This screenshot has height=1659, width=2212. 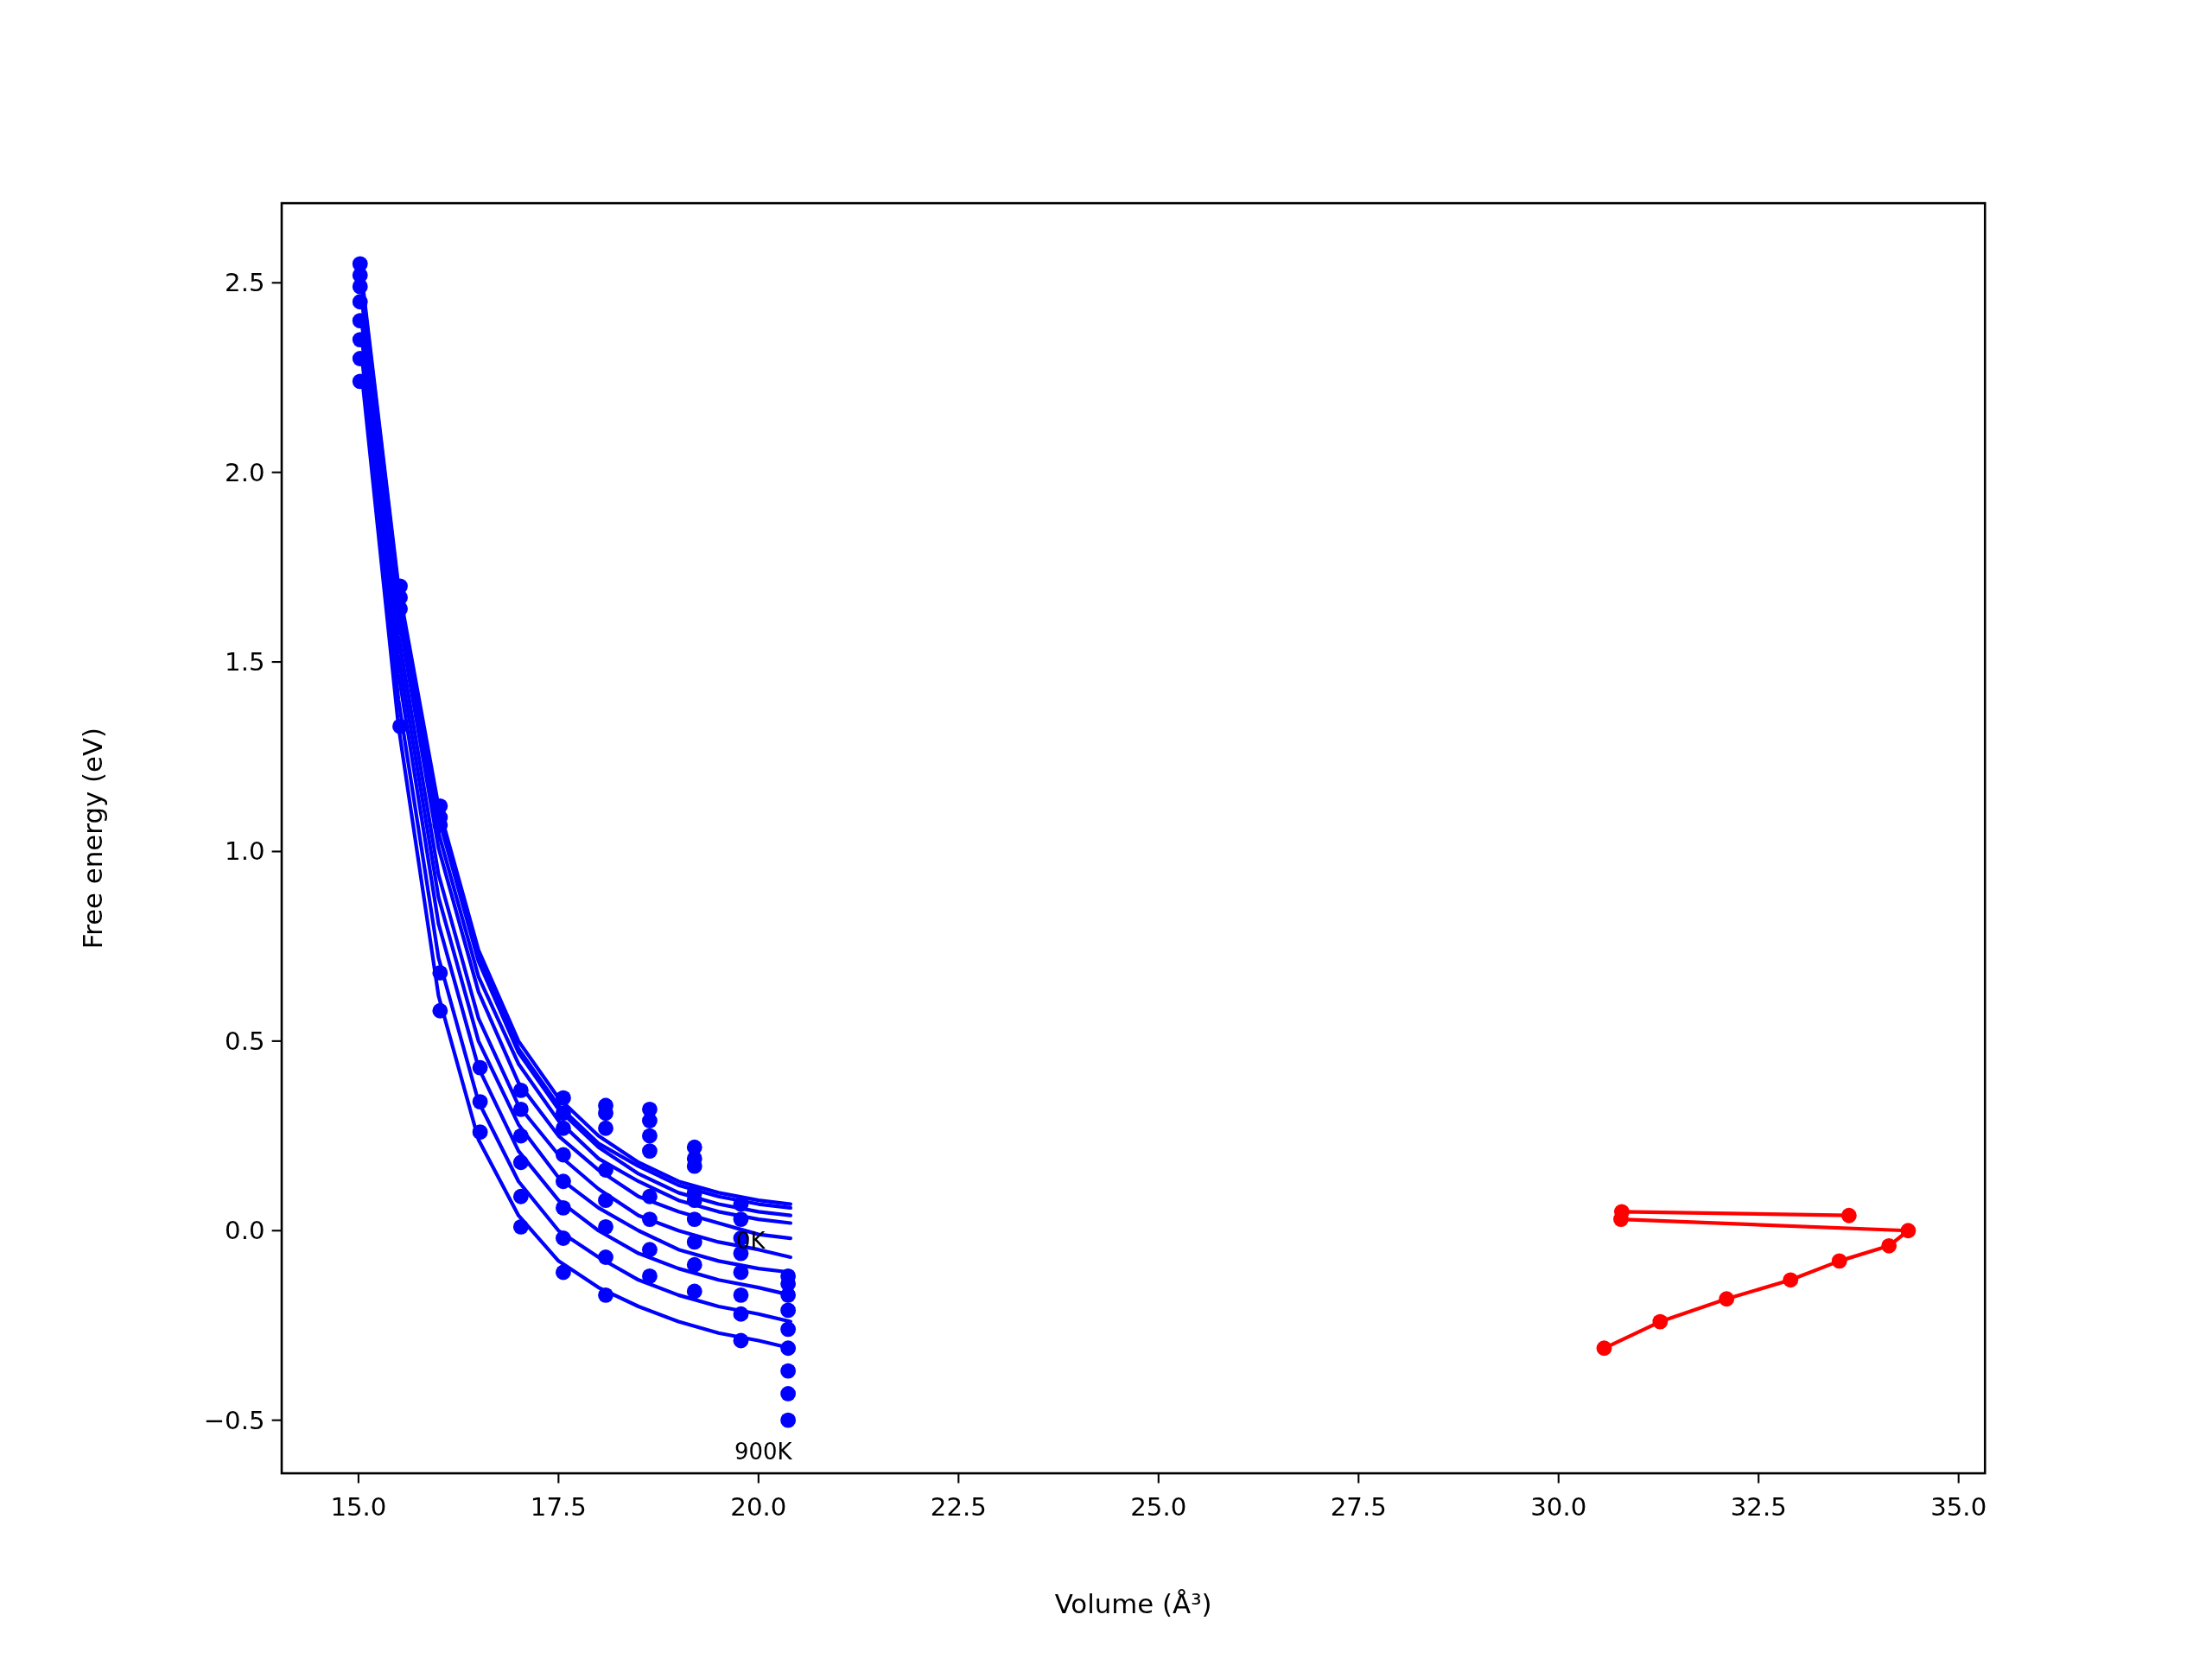 I want to click on y-tick-label: 2.0, so click(x=245, y=472).